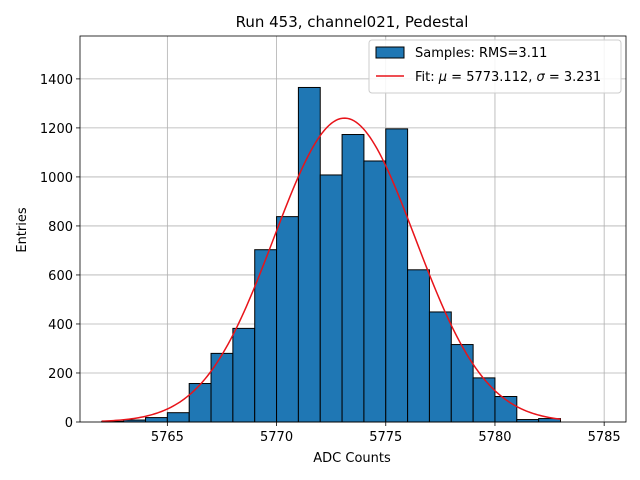 This screenshot has width=640, height=480. Describe the element at coordinates (427, 77) in the screenshot. I see `legend-fit-prefix: Fit:` at that location.